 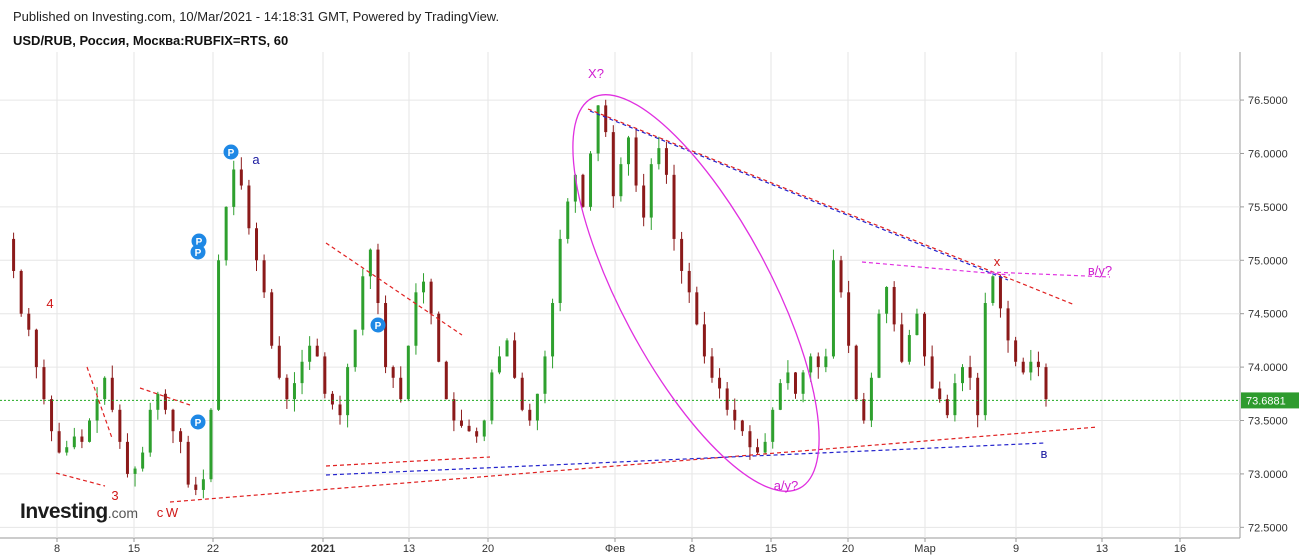 I want to click on logo-suffix: .com, so click(x=123, y=513).